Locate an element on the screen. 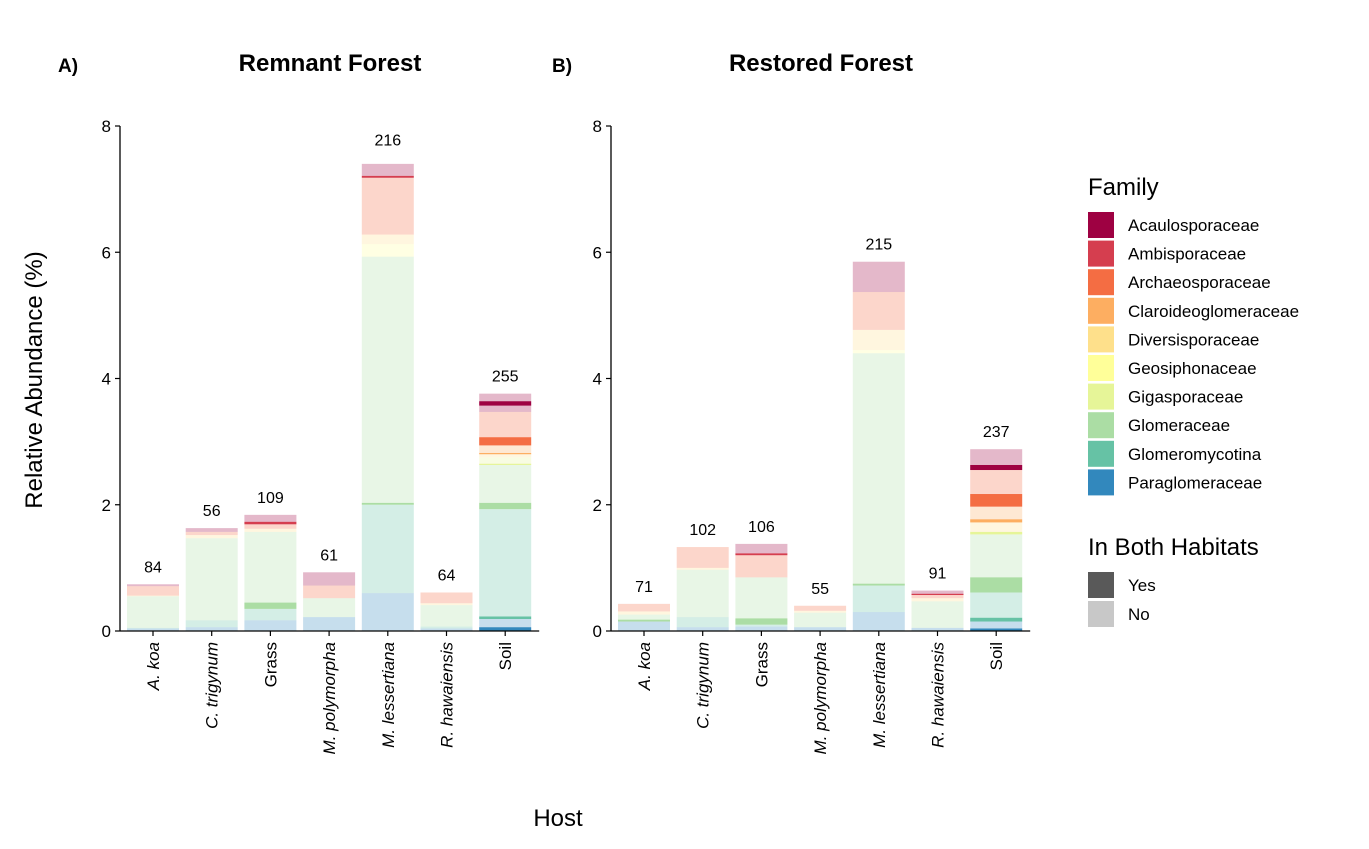 The height and width of the screenshot is (849, 1369). x-axis-title: Host is located at coordinates (558, 818).